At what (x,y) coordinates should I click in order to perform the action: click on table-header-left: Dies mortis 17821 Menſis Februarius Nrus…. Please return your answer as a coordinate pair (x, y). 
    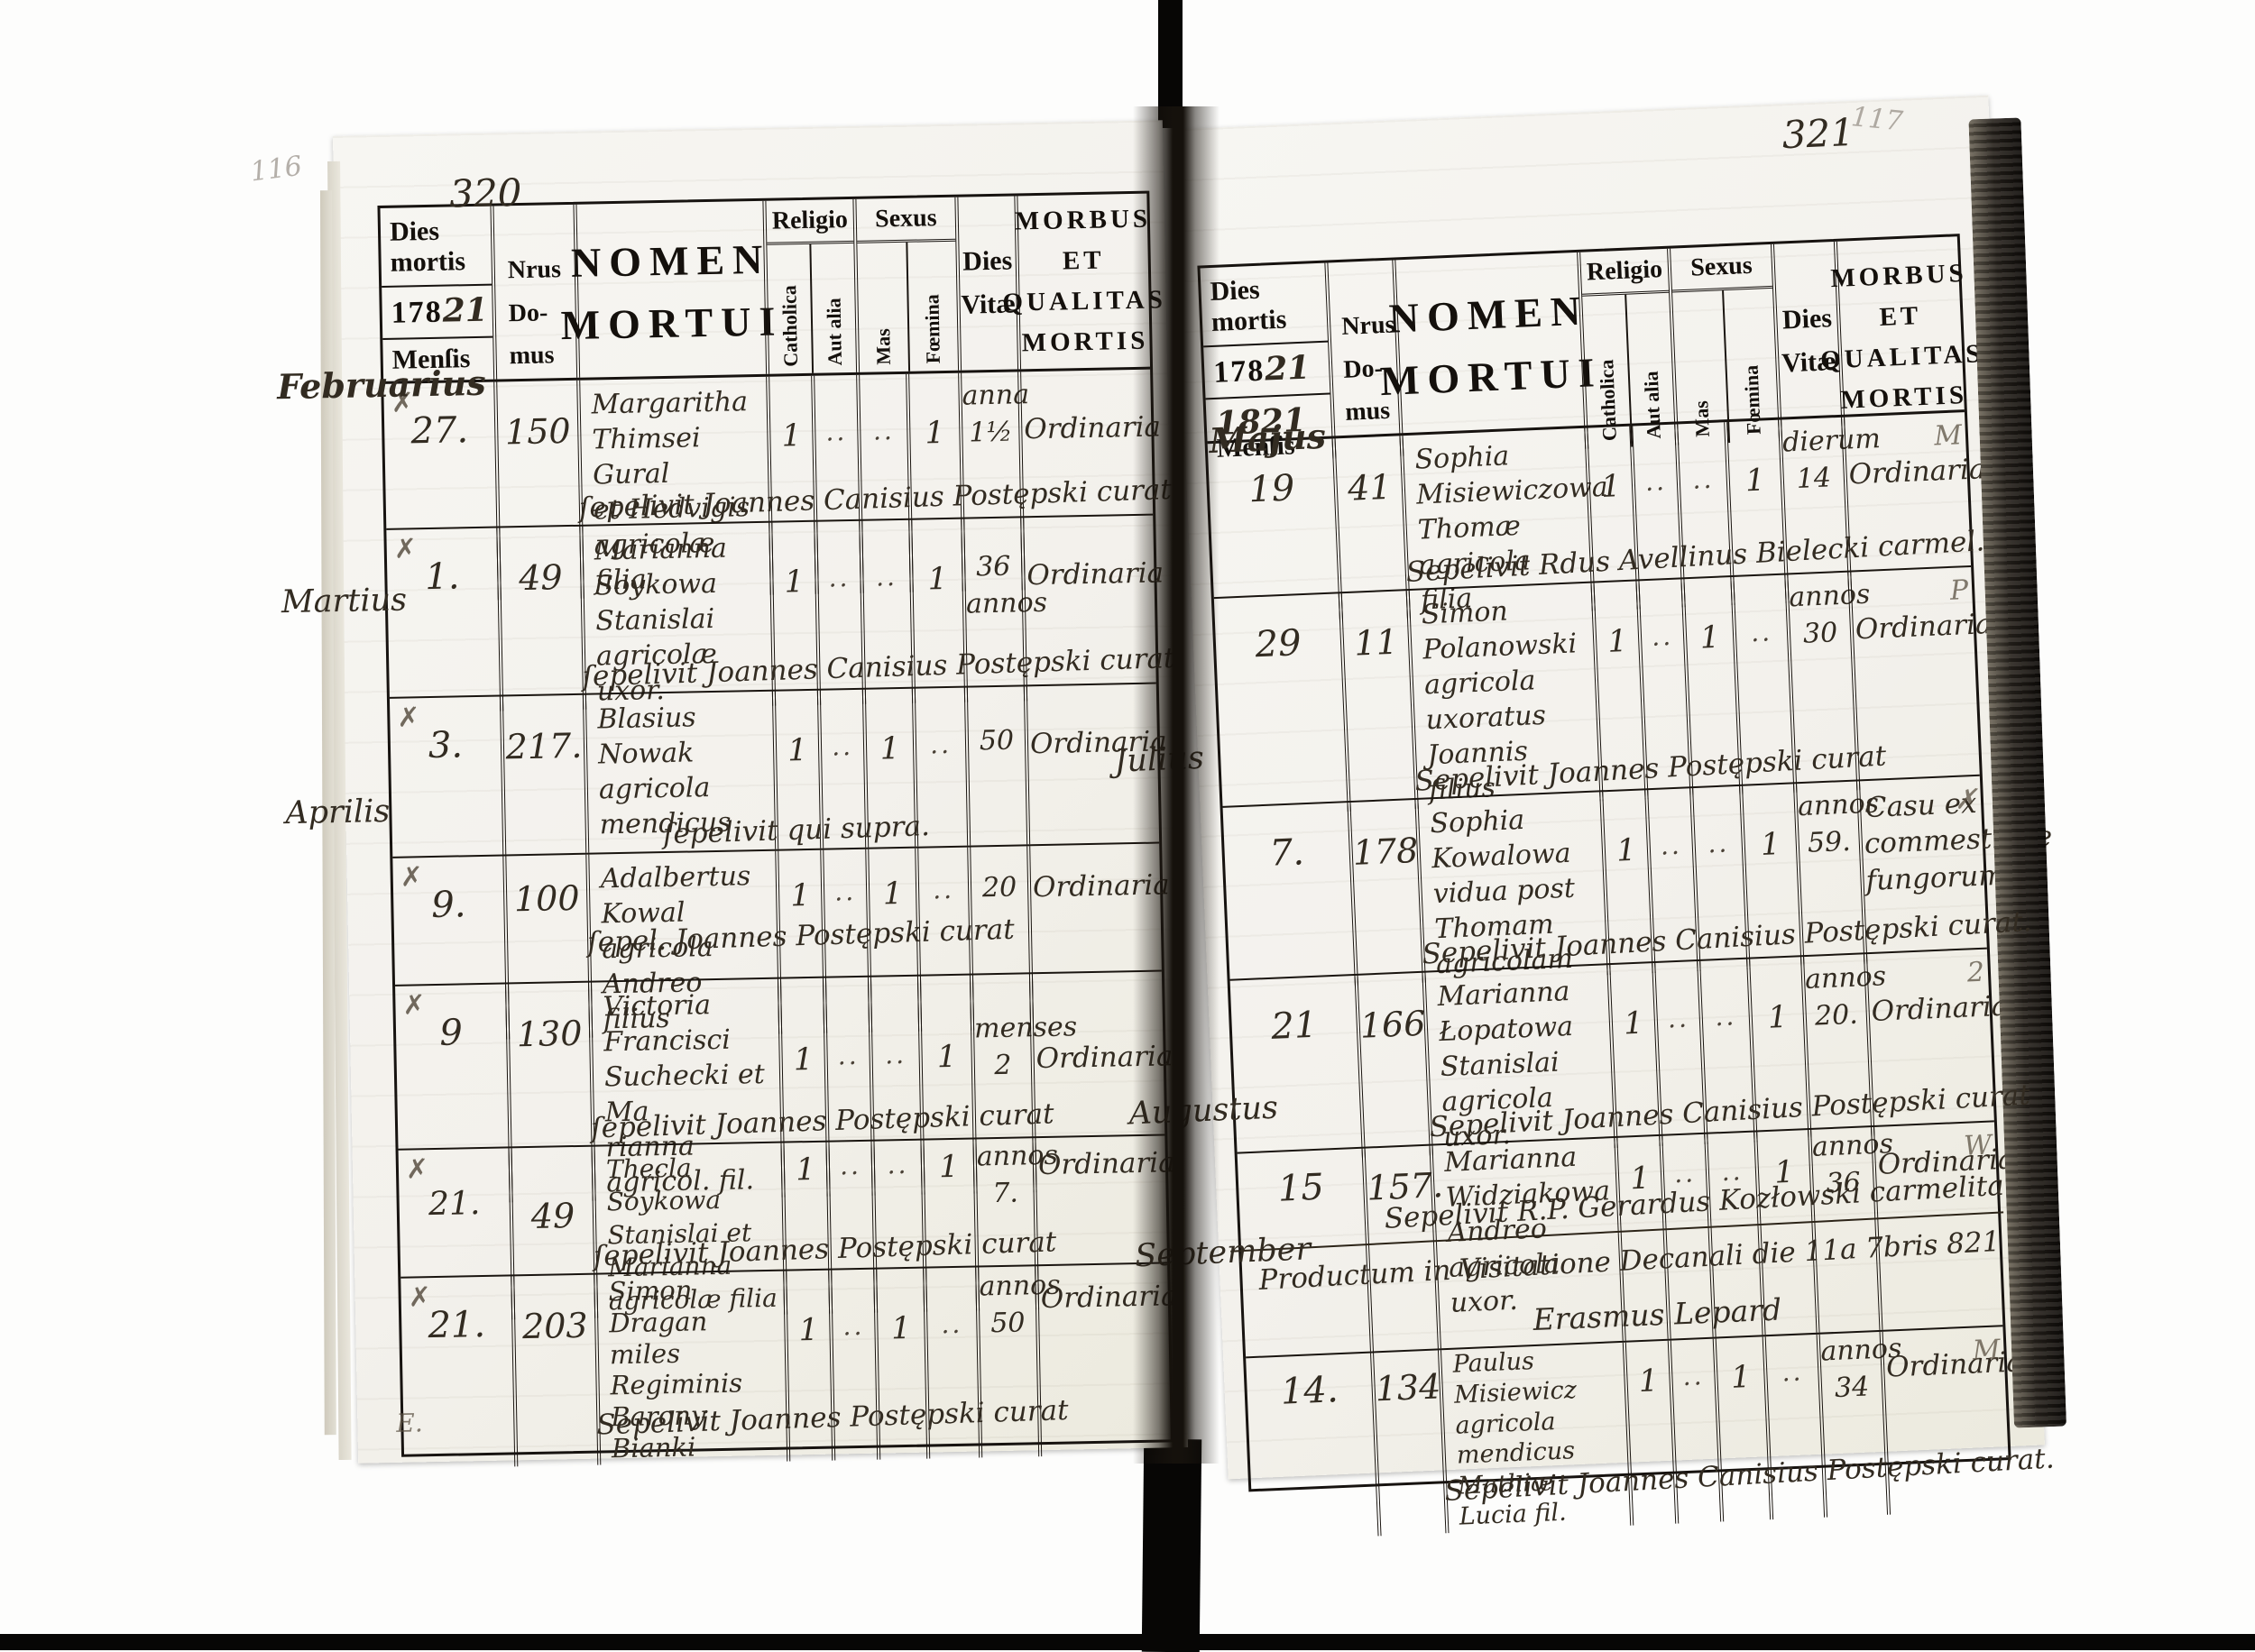
    Looking at the image, I should click on (721, 300).